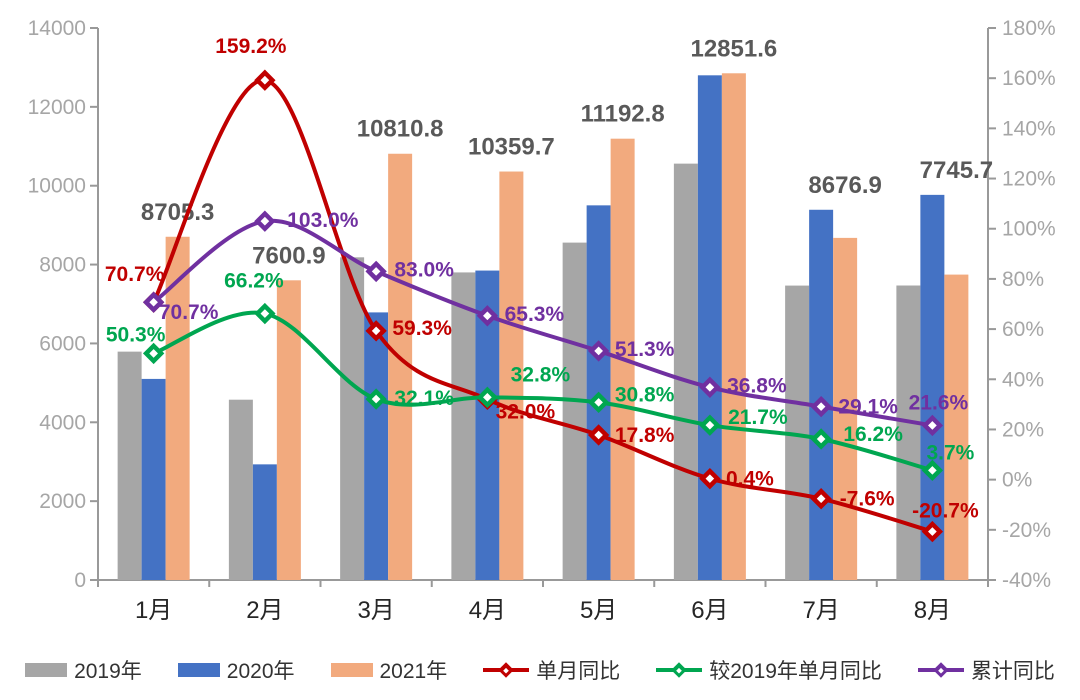 The image size is (1080, 700). I want to click on left-axis-tick-label: 0, so click(80, 580).